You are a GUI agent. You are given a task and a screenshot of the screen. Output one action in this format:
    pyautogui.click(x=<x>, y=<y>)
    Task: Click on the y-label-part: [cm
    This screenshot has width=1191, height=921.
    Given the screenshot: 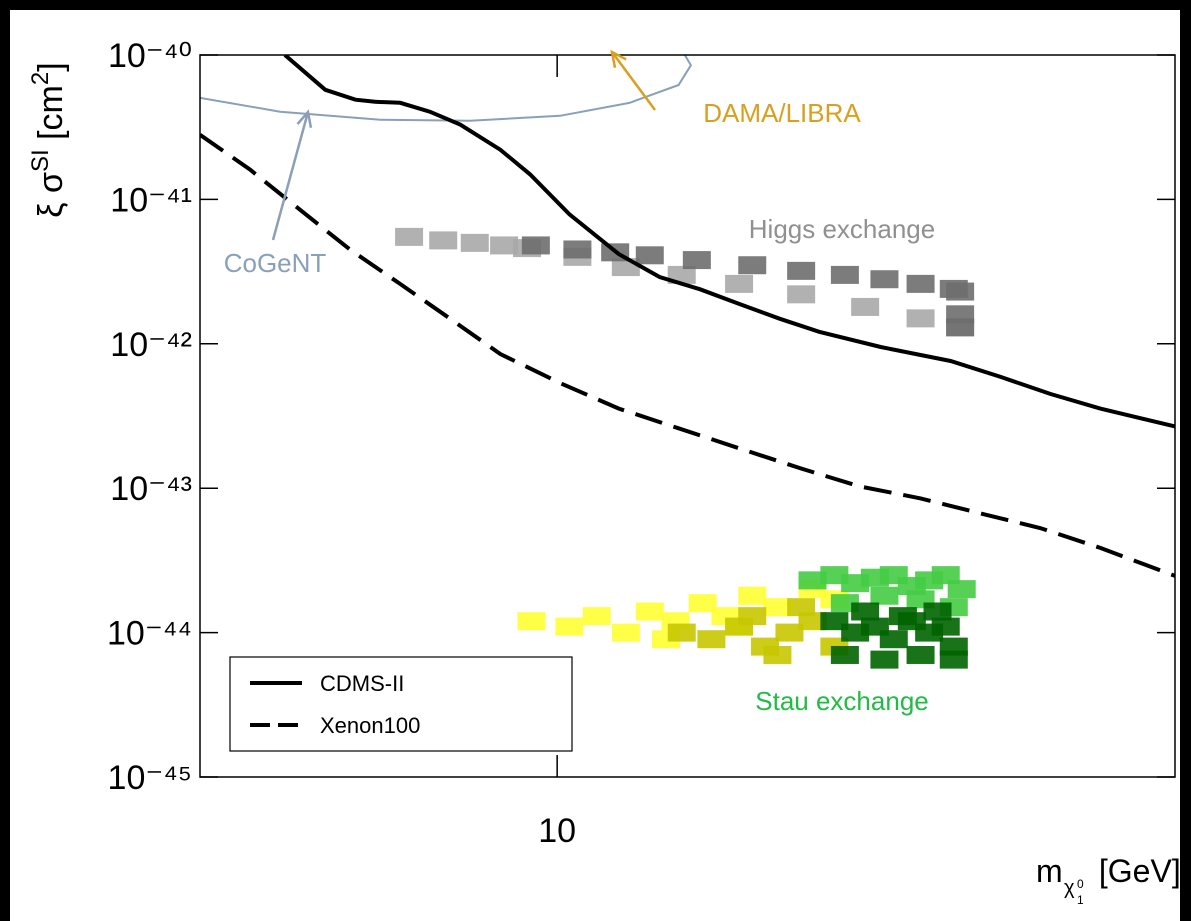 What is the action you would take?
    pyautogui.click(x=51, y=117)
    